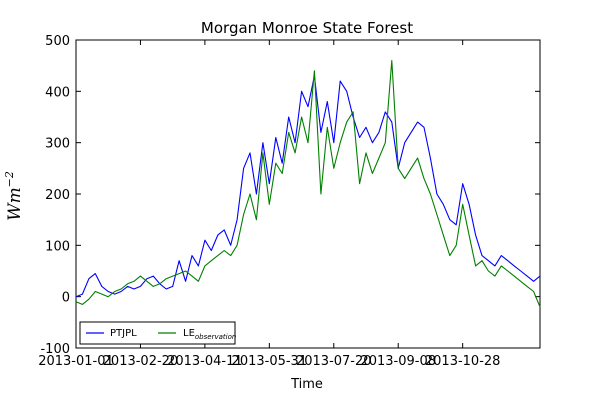 The image size is (600, 405). I want to click on x-axis-label: Time, so click(306, 384).